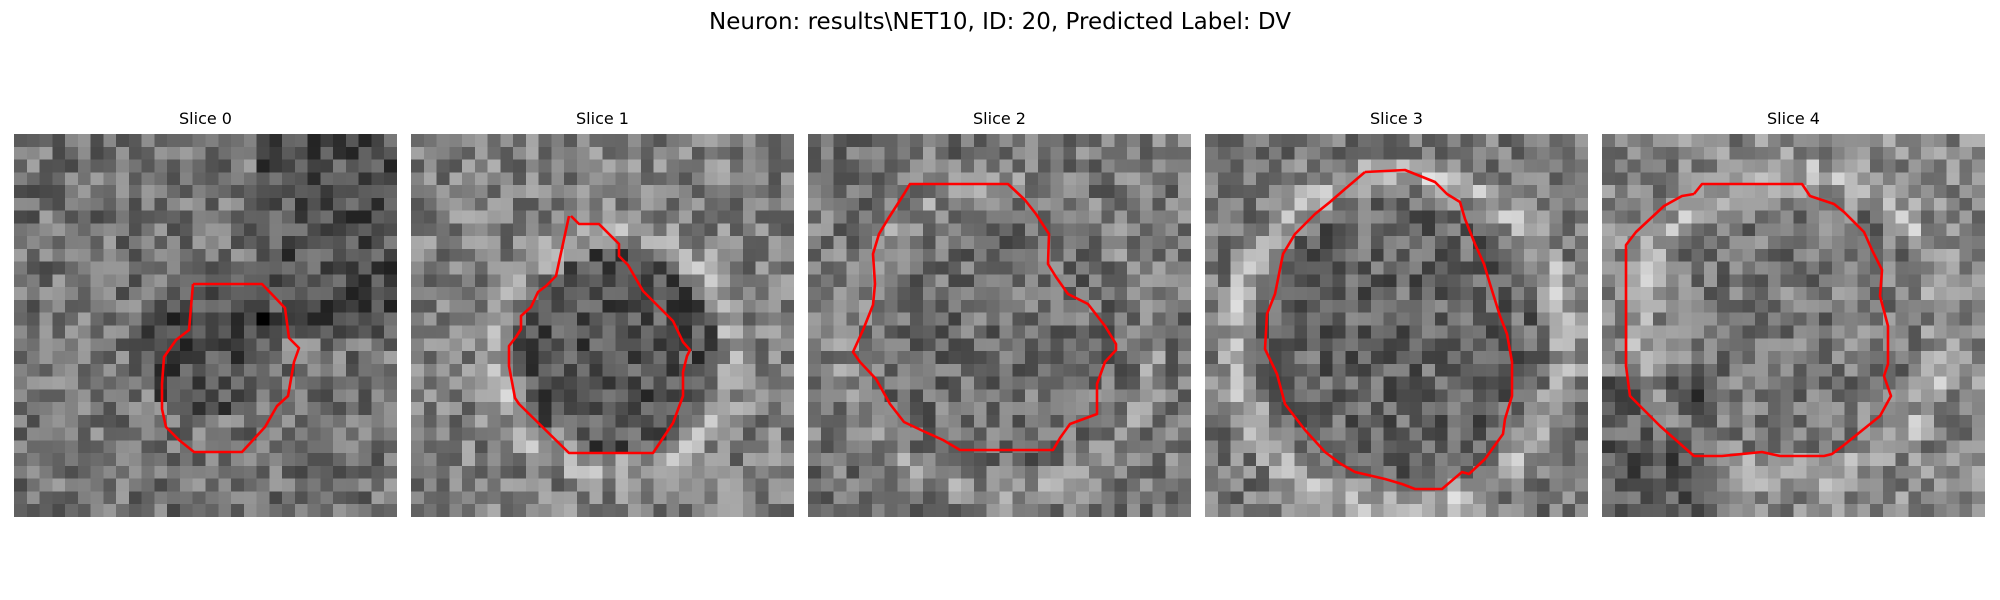 Image resolution: width=2000 pixels, height=600 pixels. I want to click on slice-panel-0: Slice 0, so click(205, 317).